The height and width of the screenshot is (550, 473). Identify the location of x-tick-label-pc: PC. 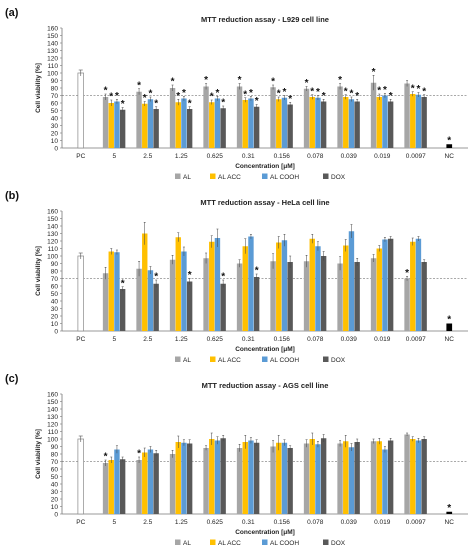
(80, 522).